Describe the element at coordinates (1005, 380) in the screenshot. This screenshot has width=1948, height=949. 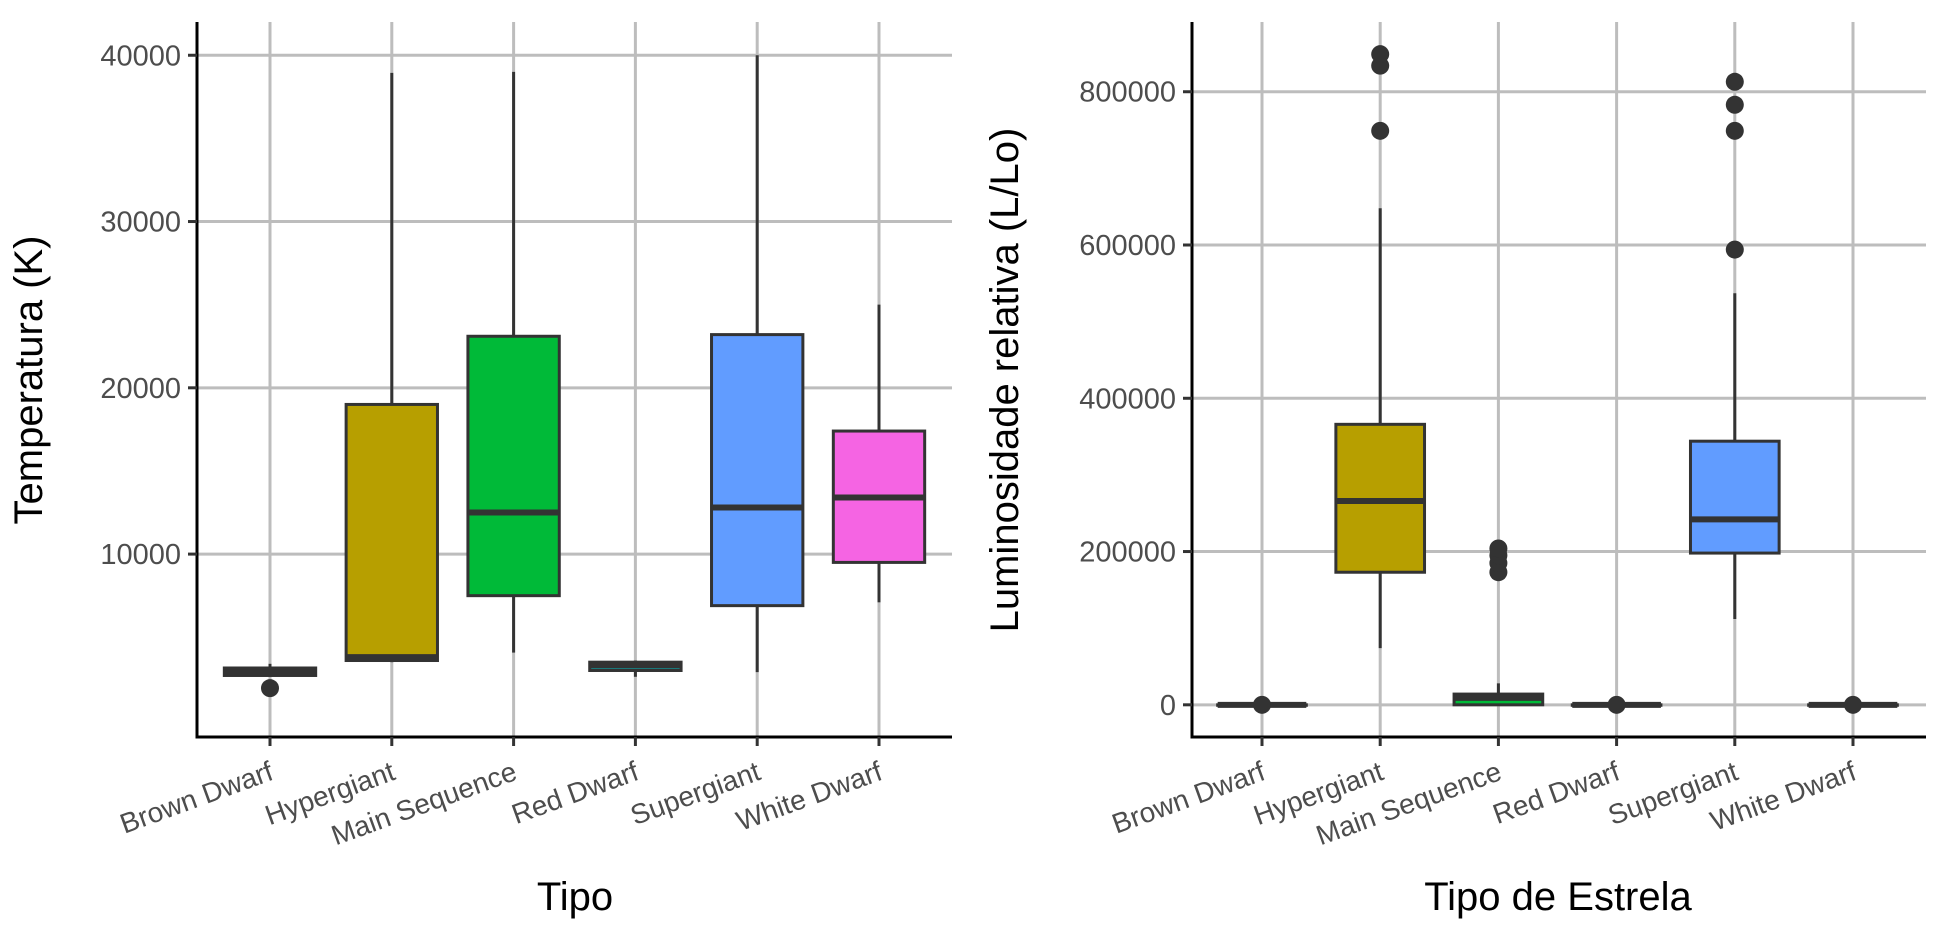
I see `panel-2-y-axis-title: Luminosidade relativa (L/Lo)` at that location.